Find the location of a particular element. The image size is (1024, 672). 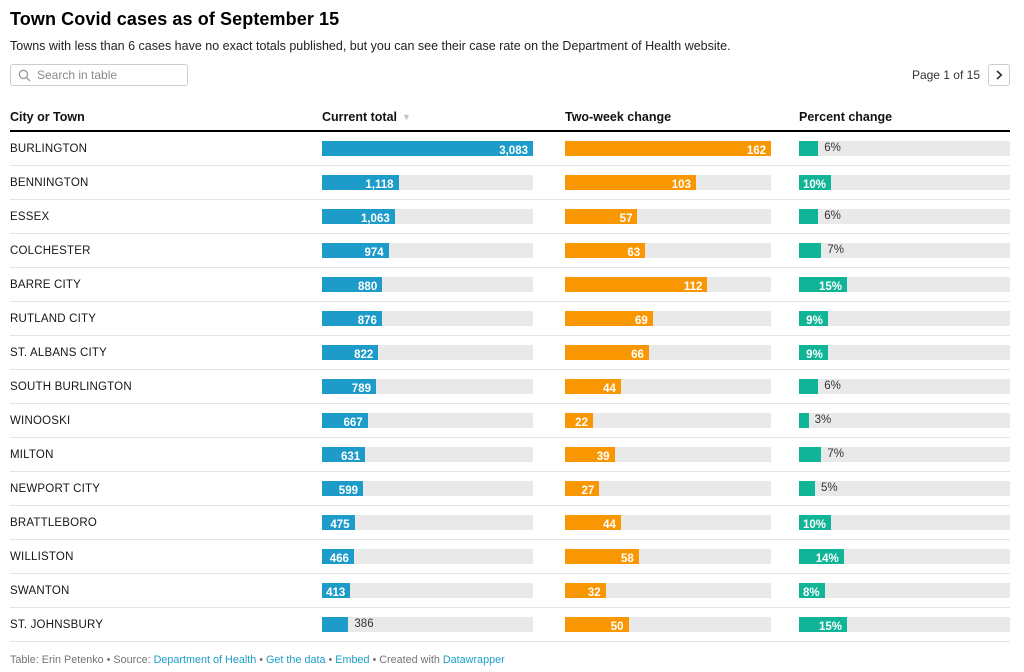

percent-change-value-label: 7% is located at coordinates (836, 454).